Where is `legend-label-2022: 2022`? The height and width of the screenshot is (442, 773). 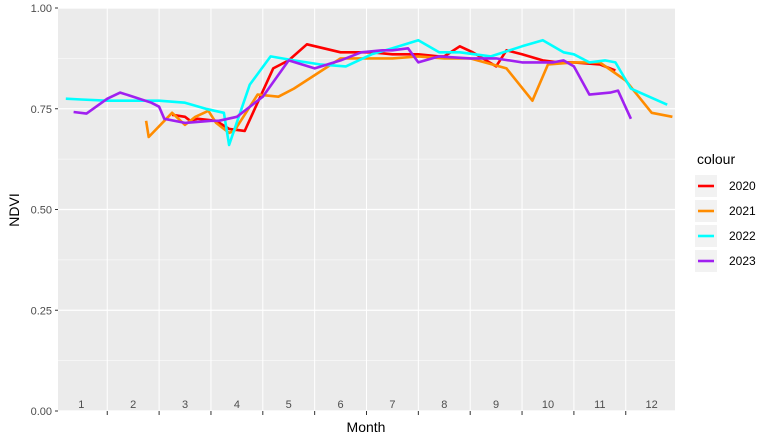 legend-label-2022: 2022 is located at coordinates (742, 236).